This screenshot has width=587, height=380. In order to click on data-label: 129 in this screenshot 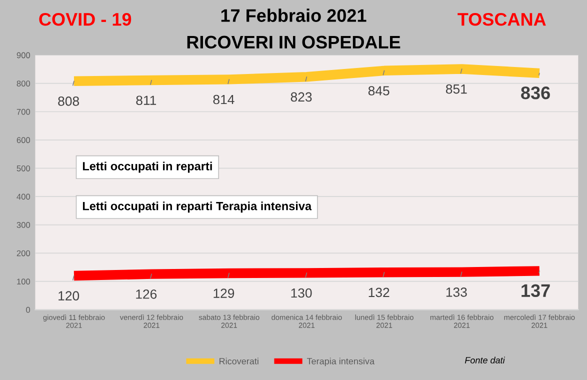, I will do `click(224, 293)`.